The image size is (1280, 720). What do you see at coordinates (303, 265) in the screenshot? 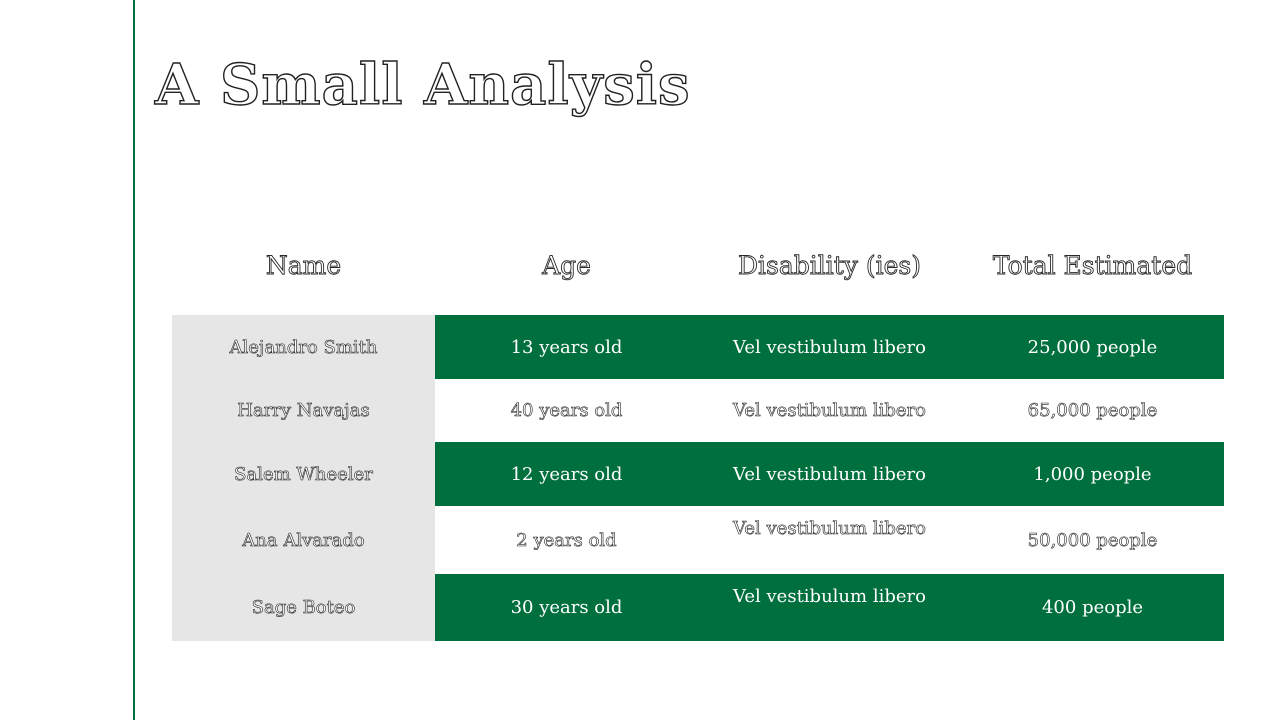
I see `header-name: Name` at bounding box center [303, 265].